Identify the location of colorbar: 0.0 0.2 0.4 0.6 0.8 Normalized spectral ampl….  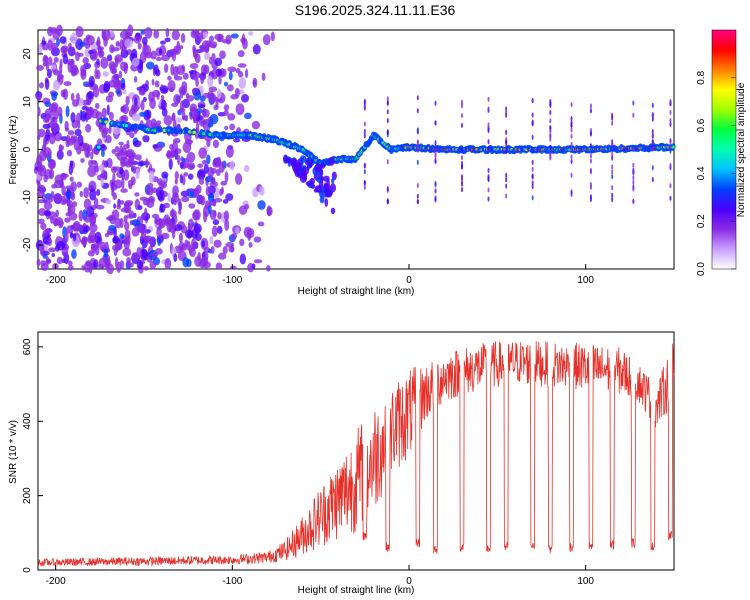
(721, 152).